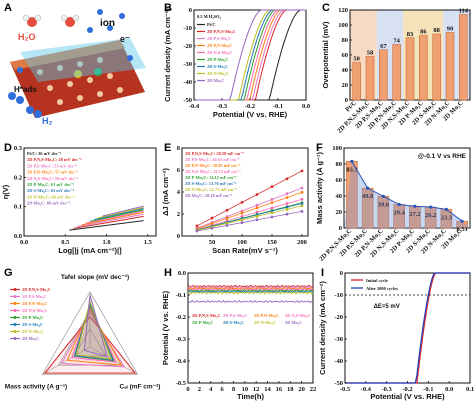 Image resolution: width=474 pixels, height=418 pixels. What do you see at coordinates (407, 328) in the screenshot?
I see `cycle-curve` at bounding box center [407, 328].